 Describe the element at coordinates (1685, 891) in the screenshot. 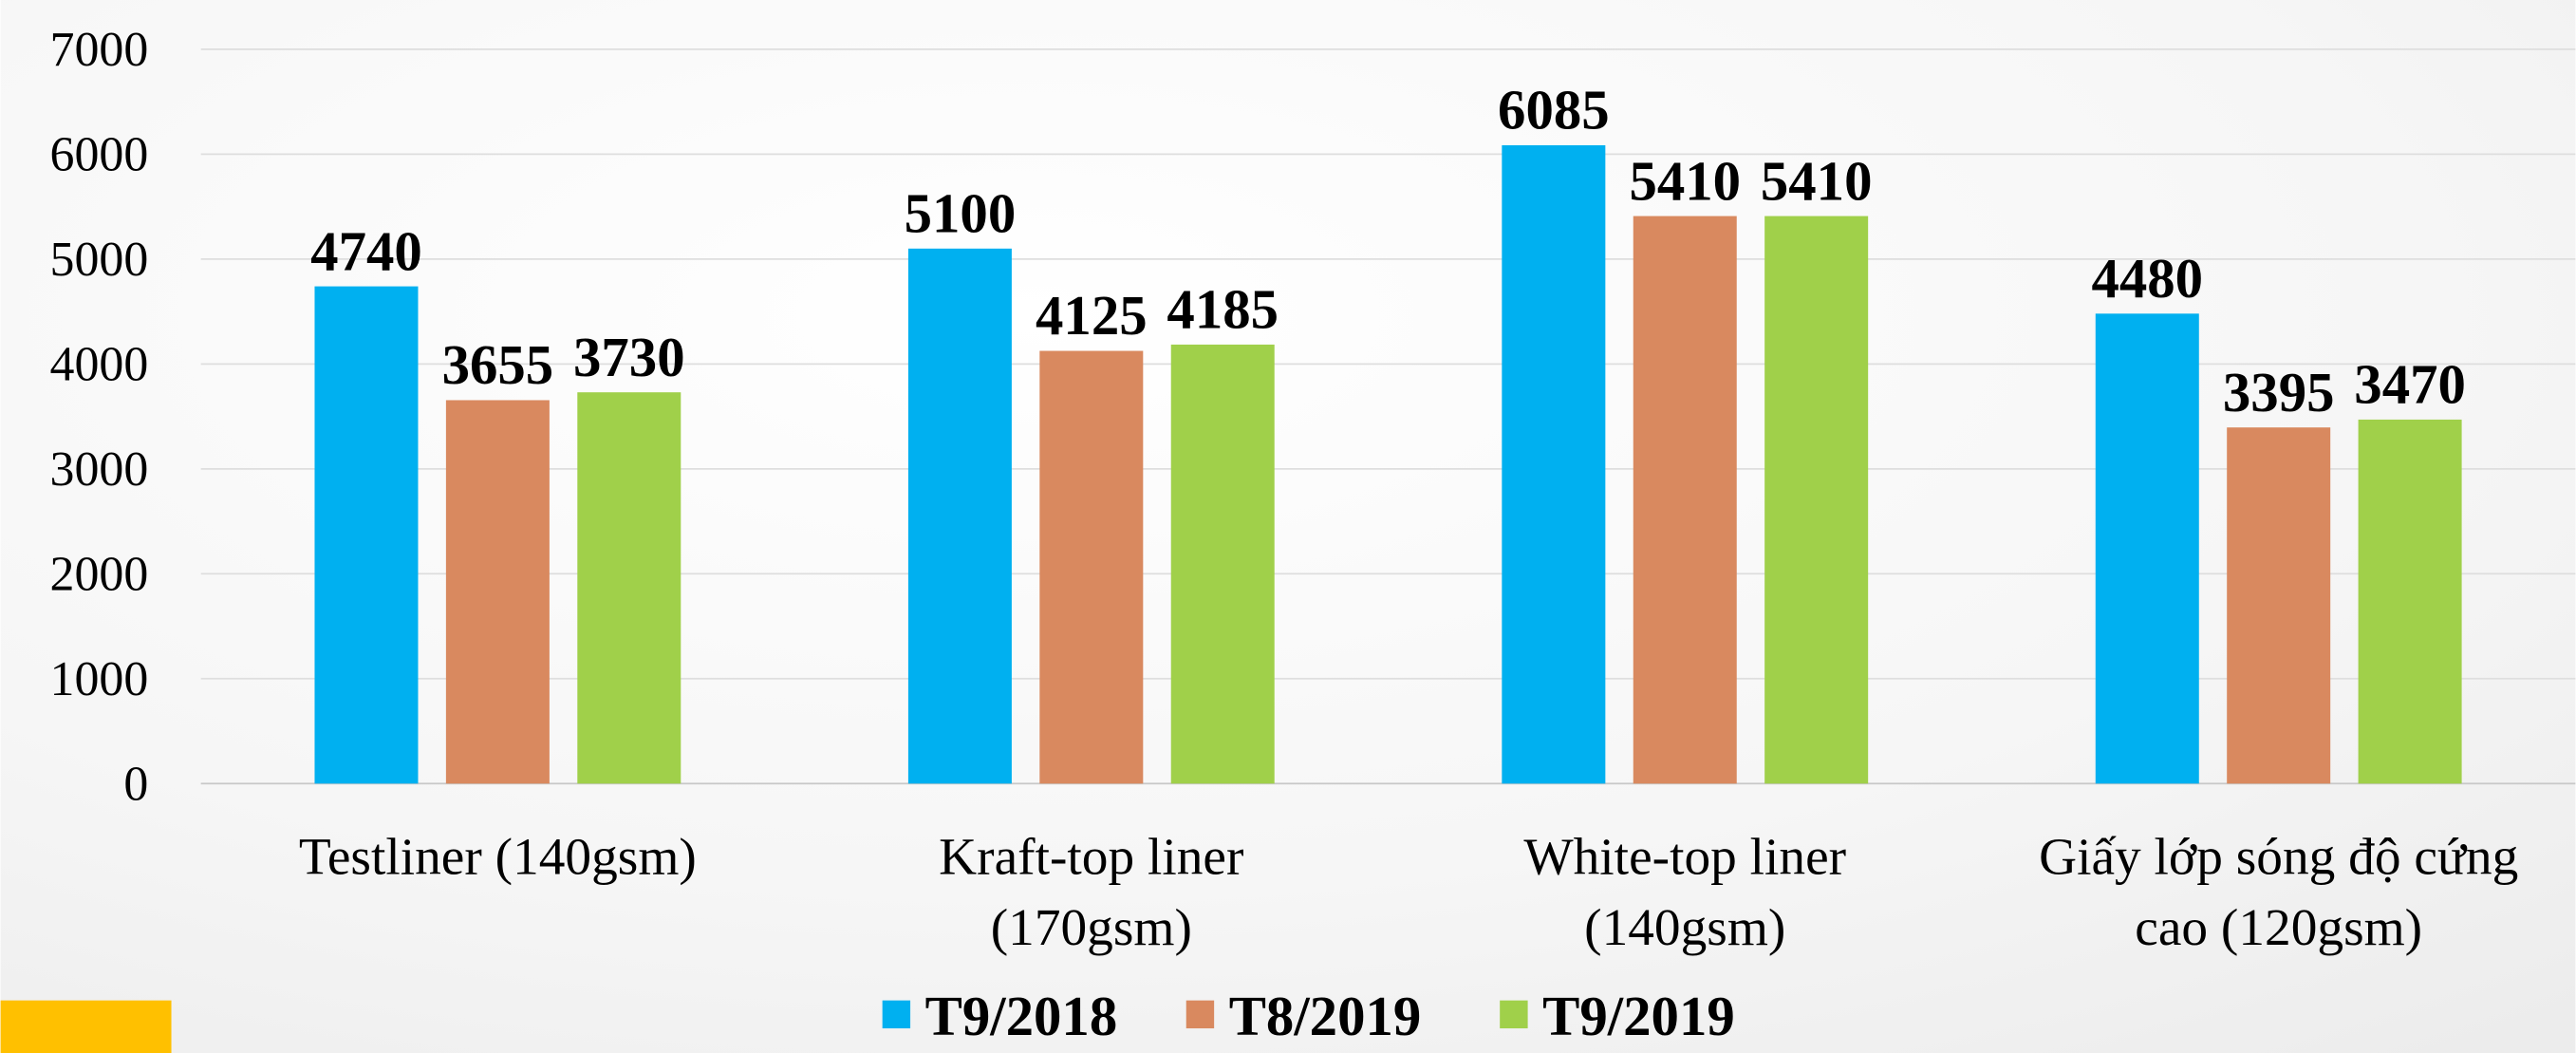

I see `x-tick-label: White-top liner (140gsm)` at that location.